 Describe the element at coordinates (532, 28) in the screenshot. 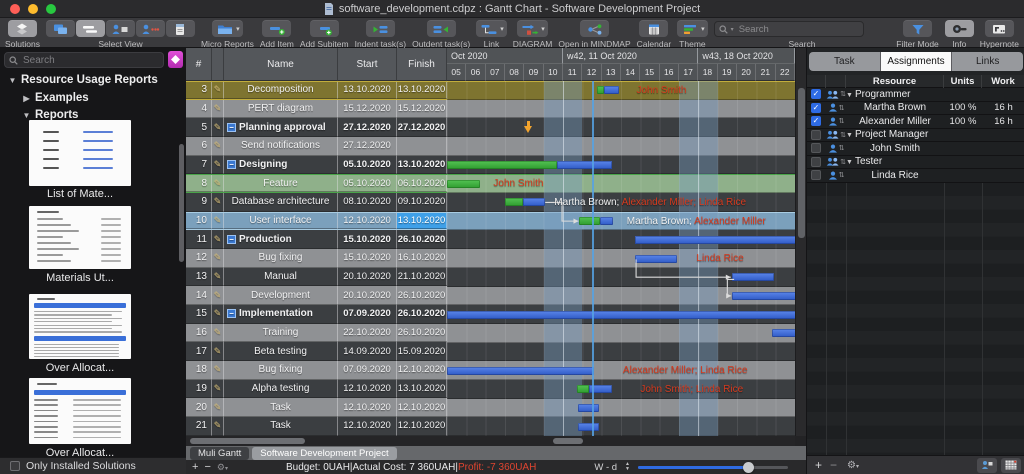

I see `diagram-button: ▾` at that location.